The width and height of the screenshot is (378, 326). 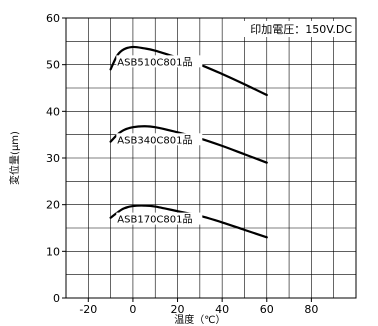 What do you see at coordinates (154, 140) in the screenshot?
I see `series-label-2: ASB340C801品` at bounding box center [154, 140].